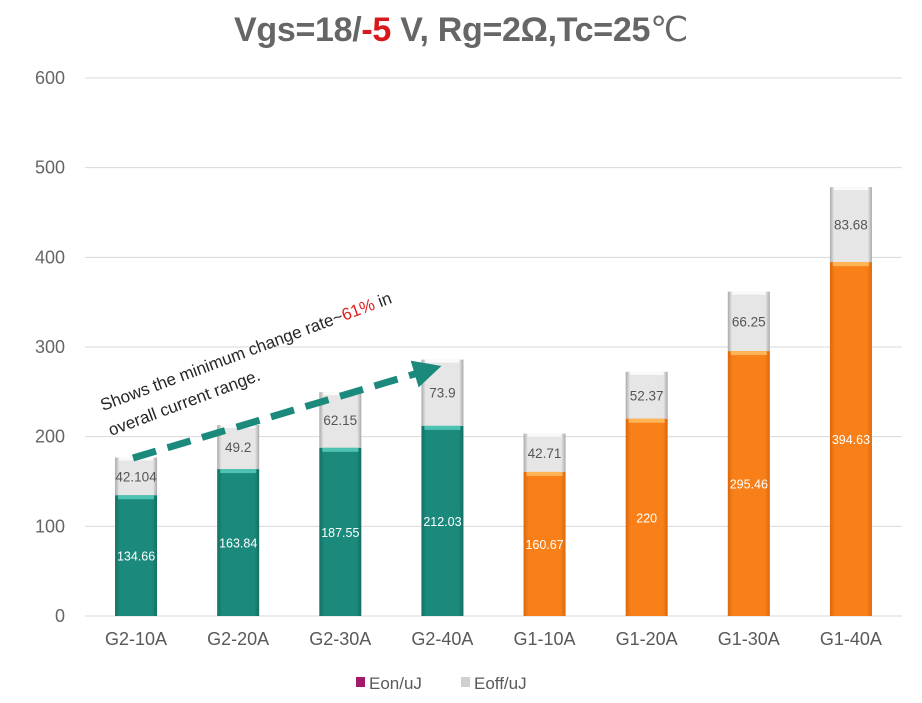  What do you see at coordinates (238, 447) in the screenshot?
I see `data-label-eoff: 49.2` at bounding box center [238, 447].